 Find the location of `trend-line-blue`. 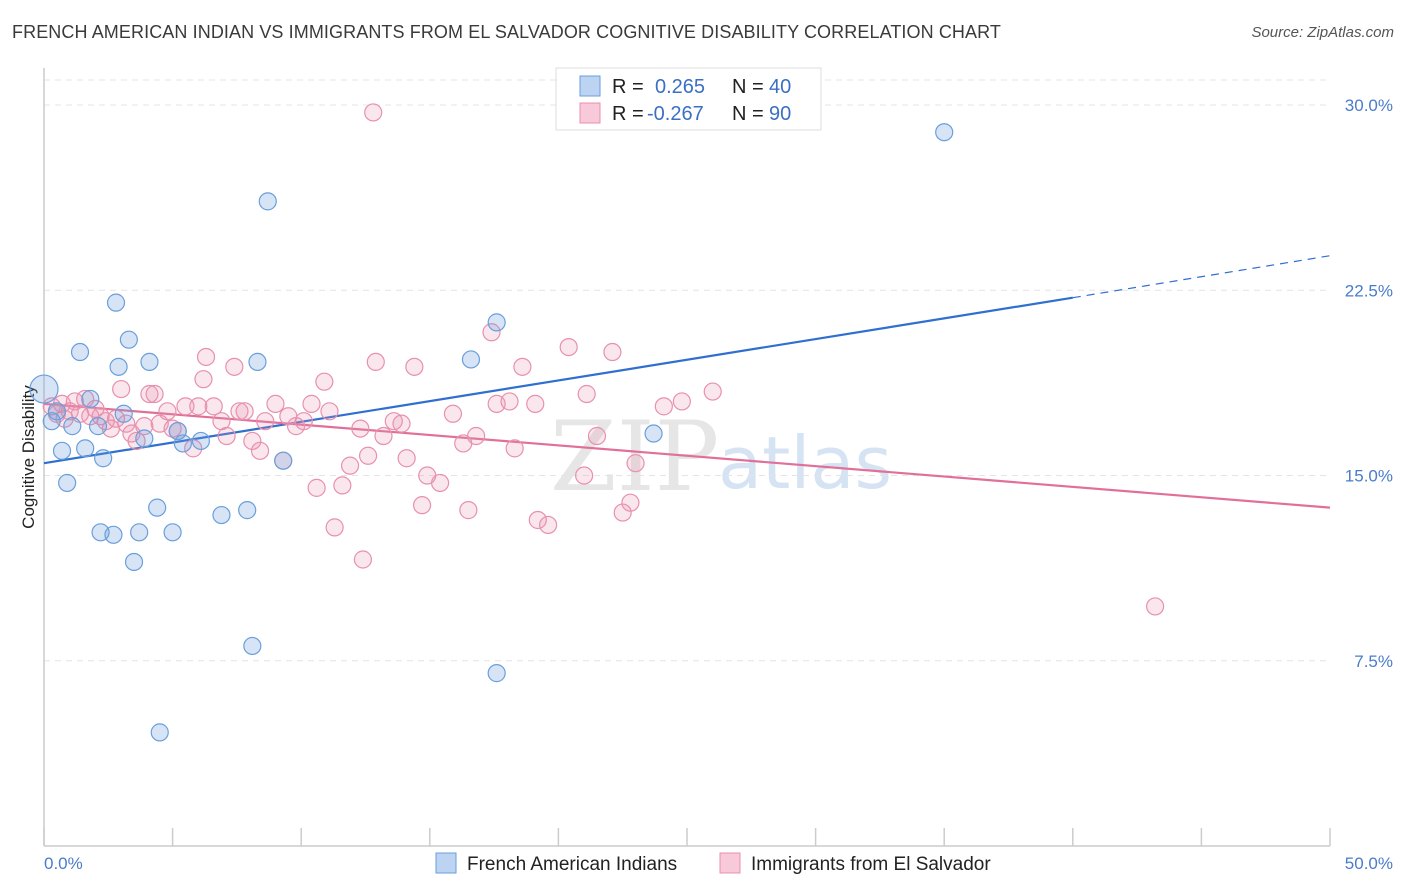

trend-line-blue is located at coordinates (558, 380).